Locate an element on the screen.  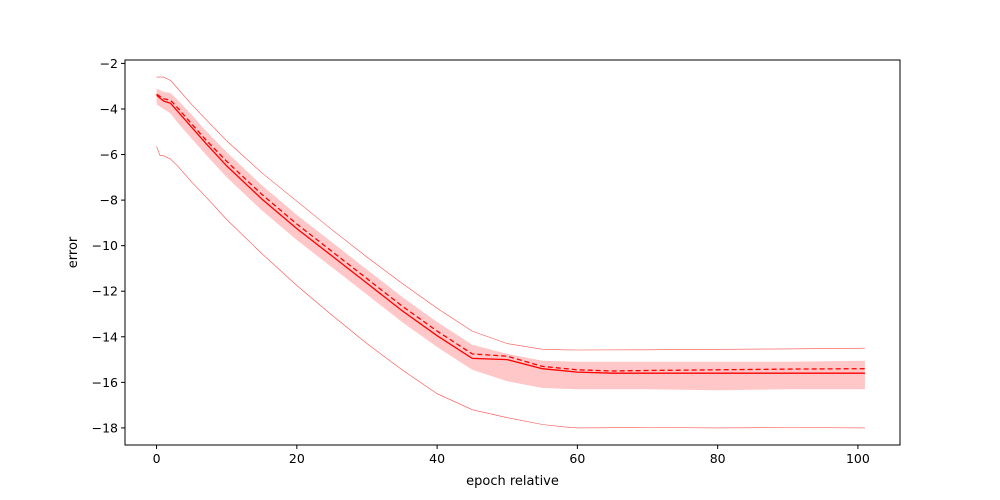
y-tick-label: −4 is located at coordinates (109, 108).